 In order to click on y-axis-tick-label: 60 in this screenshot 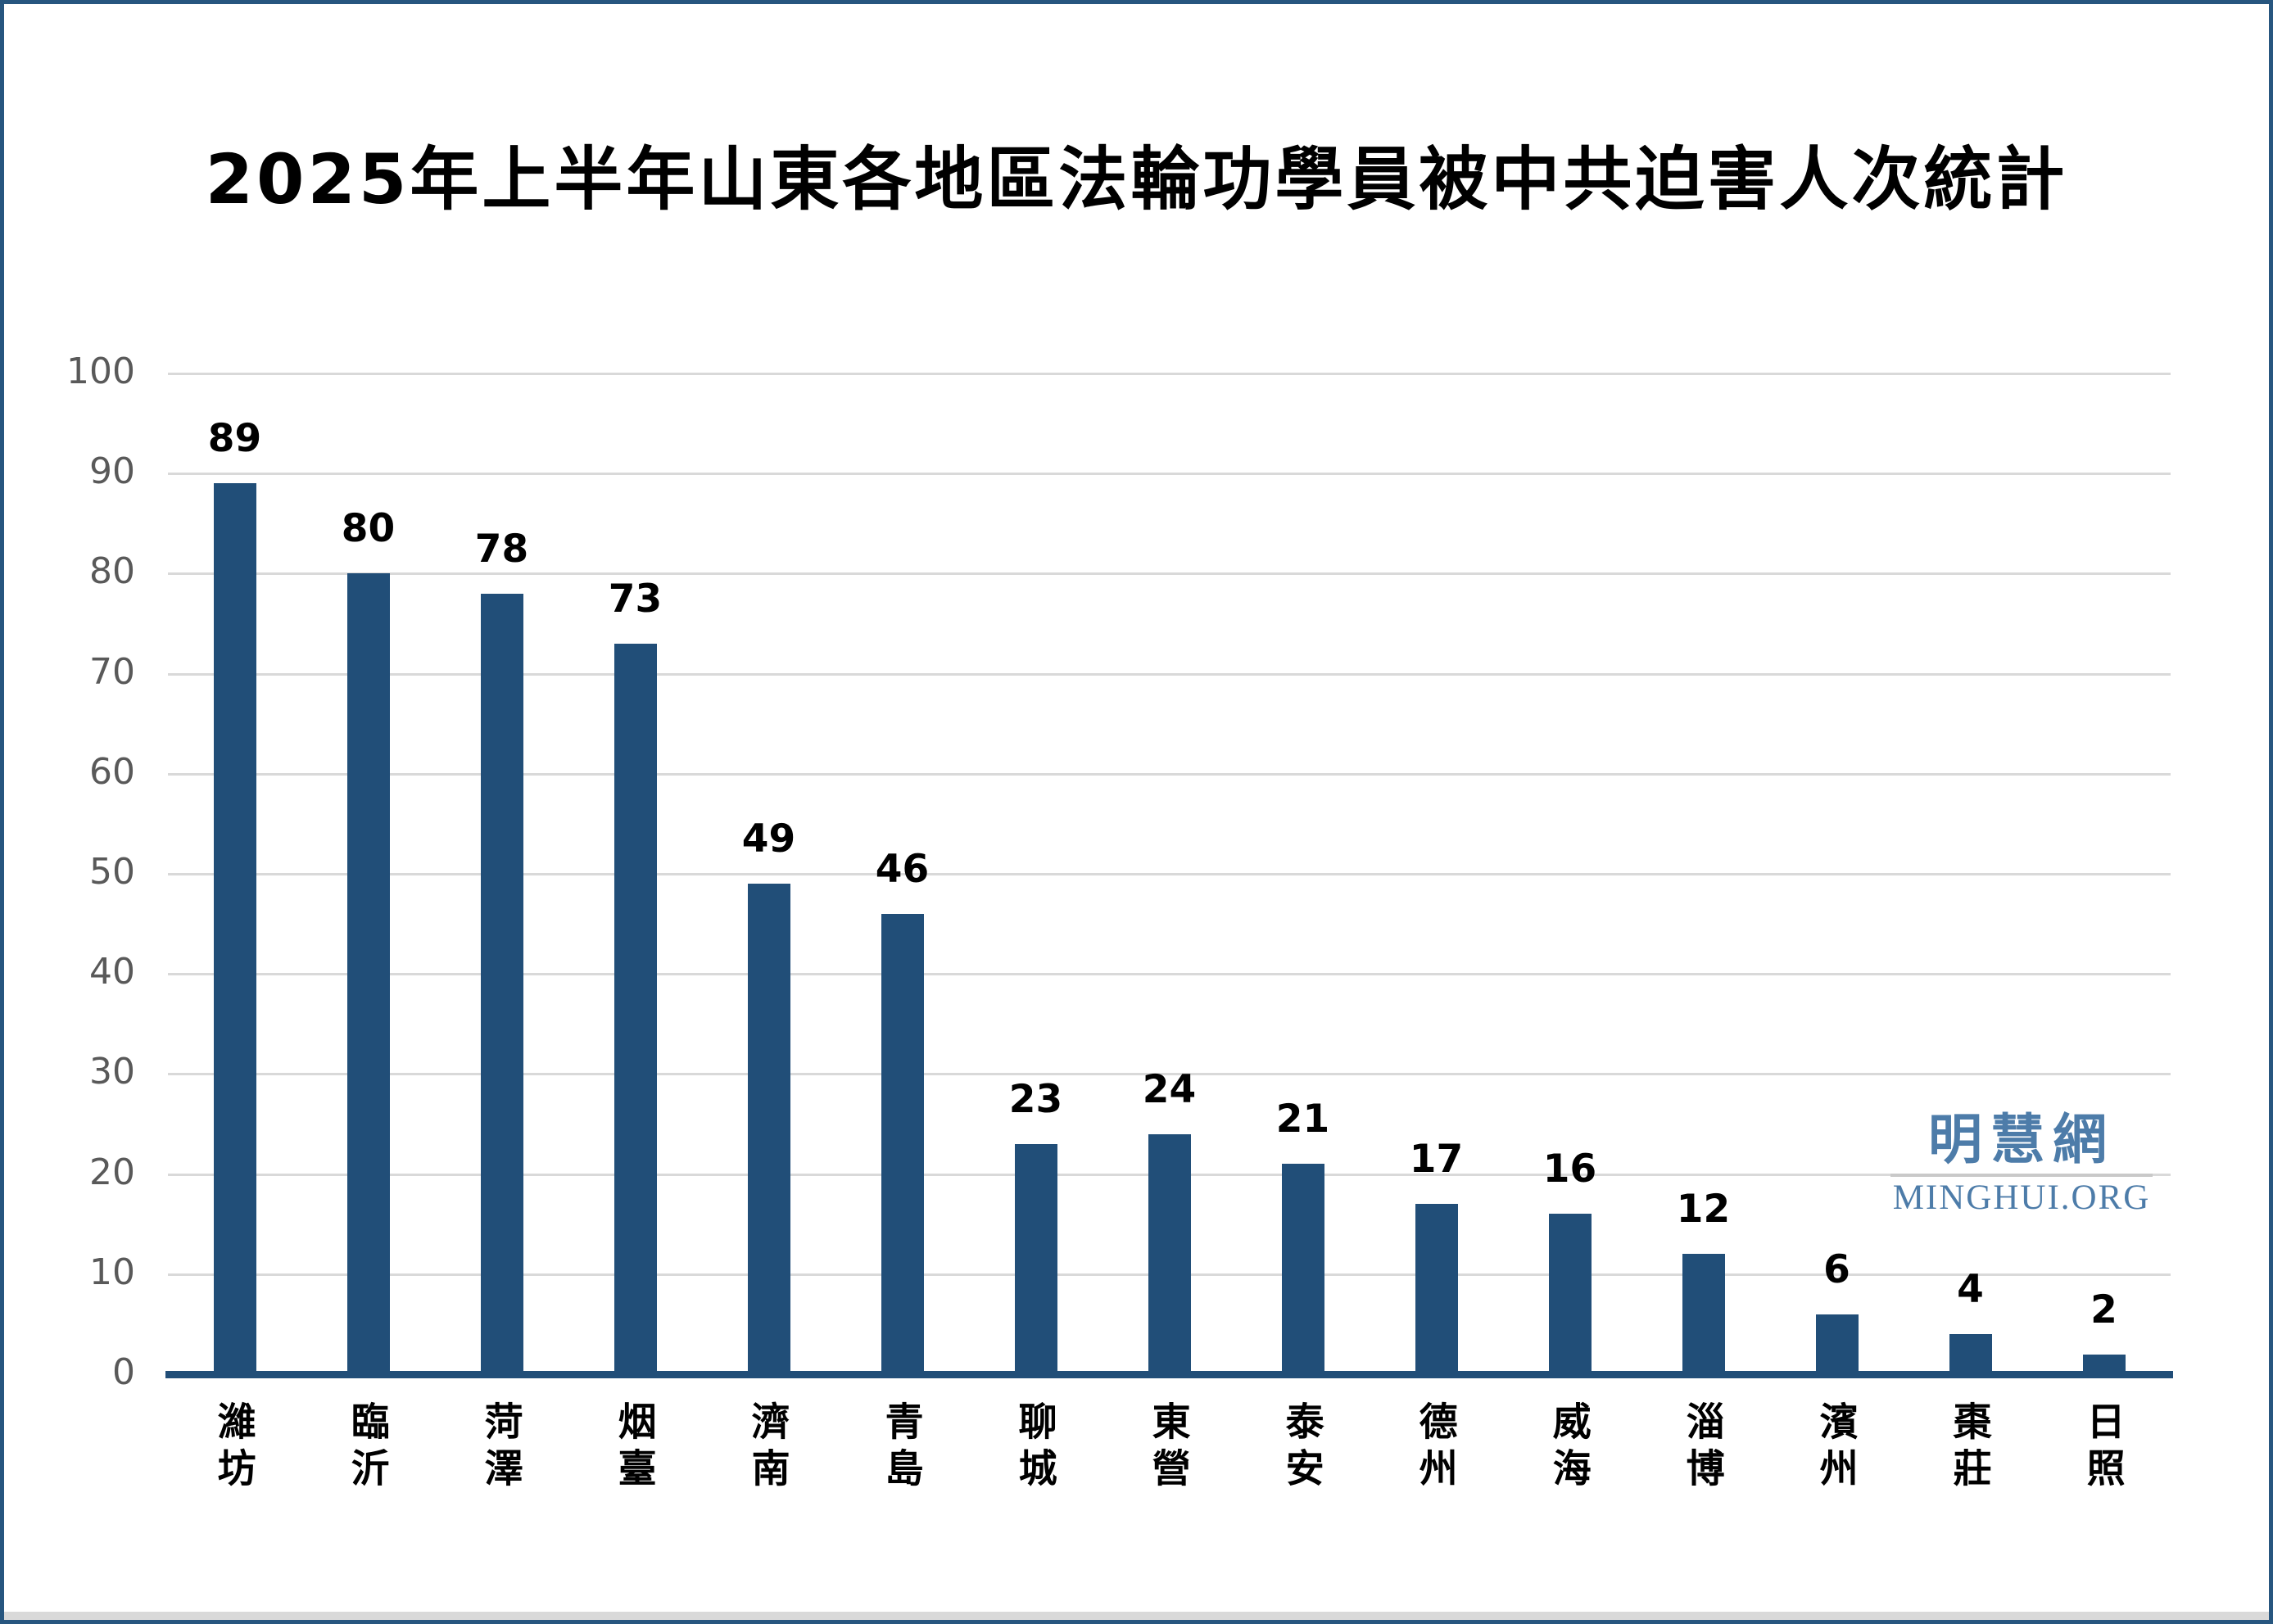, I will do `click(112, 771)`.